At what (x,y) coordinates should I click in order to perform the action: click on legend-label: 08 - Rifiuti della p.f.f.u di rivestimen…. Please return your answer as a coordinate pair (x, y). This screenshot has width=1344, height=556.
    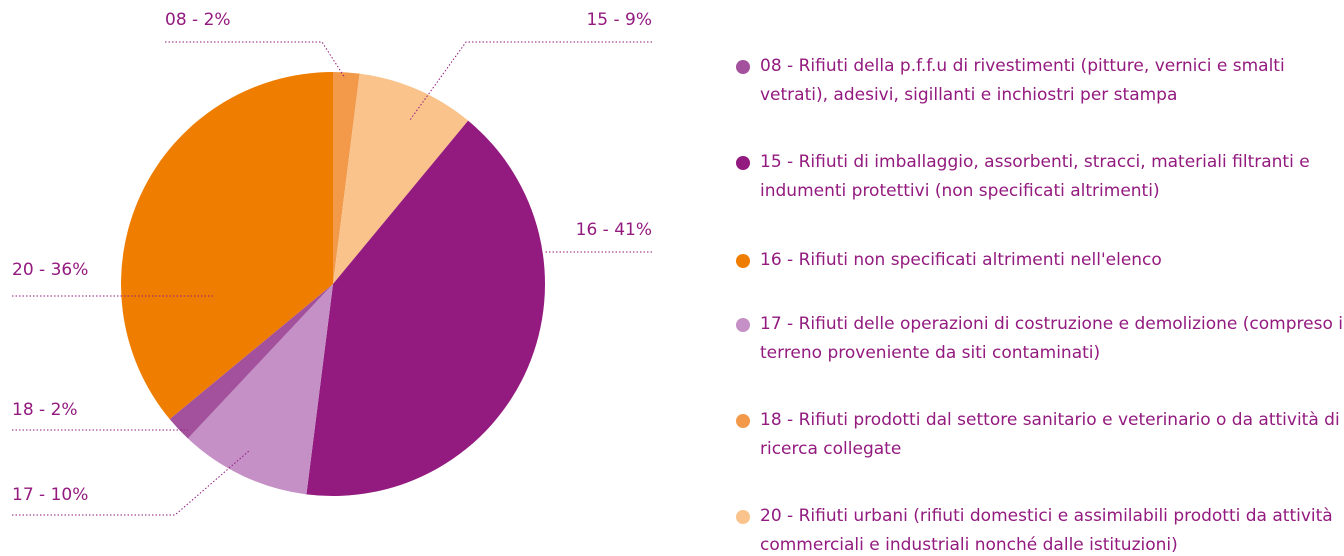
    Looking at the image, I should click on (1022, 80).